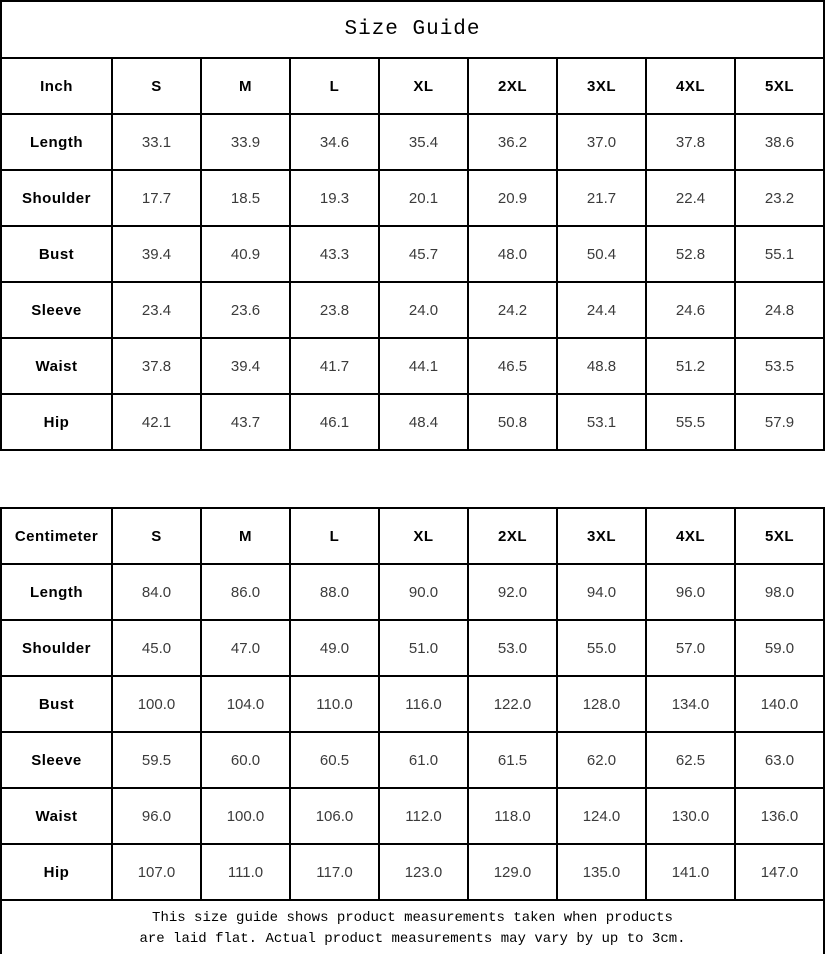  What do you see at coordinates (334, 760) in the screenshot?
I see `measurement-value-cell: 60.5` at bounding box center [334, 760].